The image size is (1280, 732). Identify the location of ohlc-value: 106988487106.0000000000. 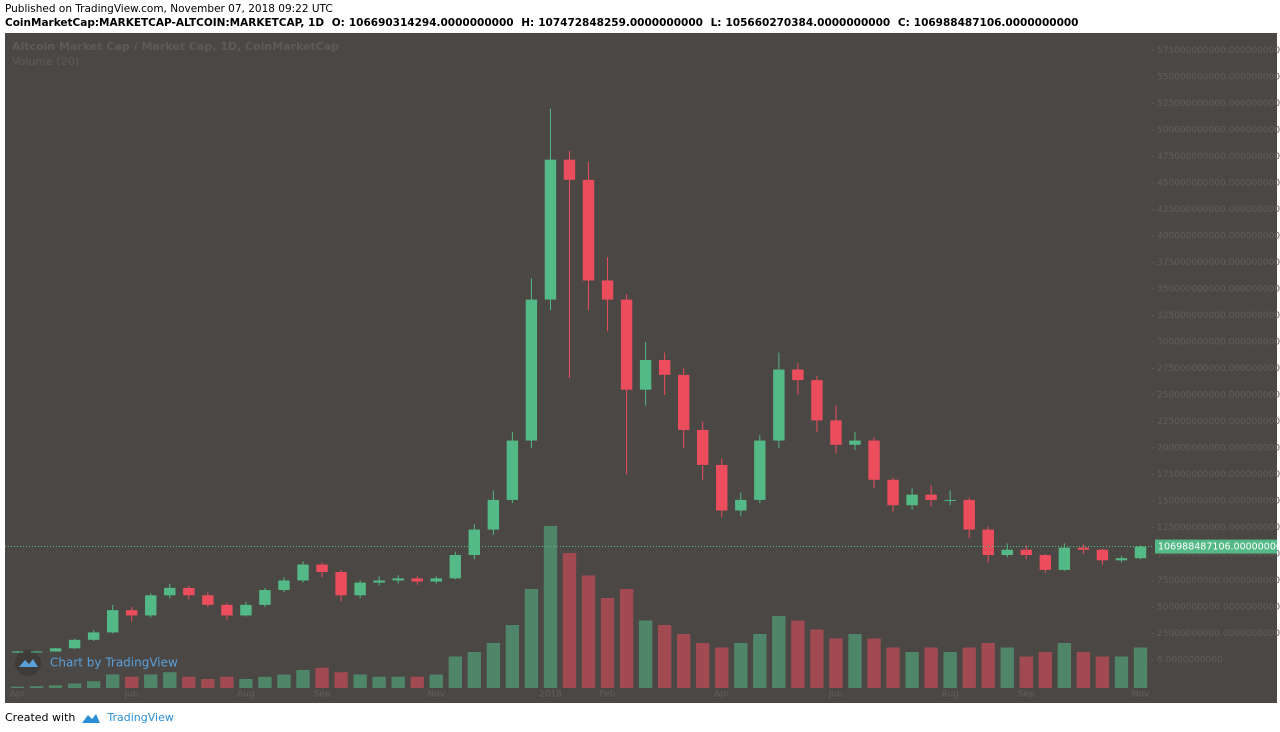
(996, 23).